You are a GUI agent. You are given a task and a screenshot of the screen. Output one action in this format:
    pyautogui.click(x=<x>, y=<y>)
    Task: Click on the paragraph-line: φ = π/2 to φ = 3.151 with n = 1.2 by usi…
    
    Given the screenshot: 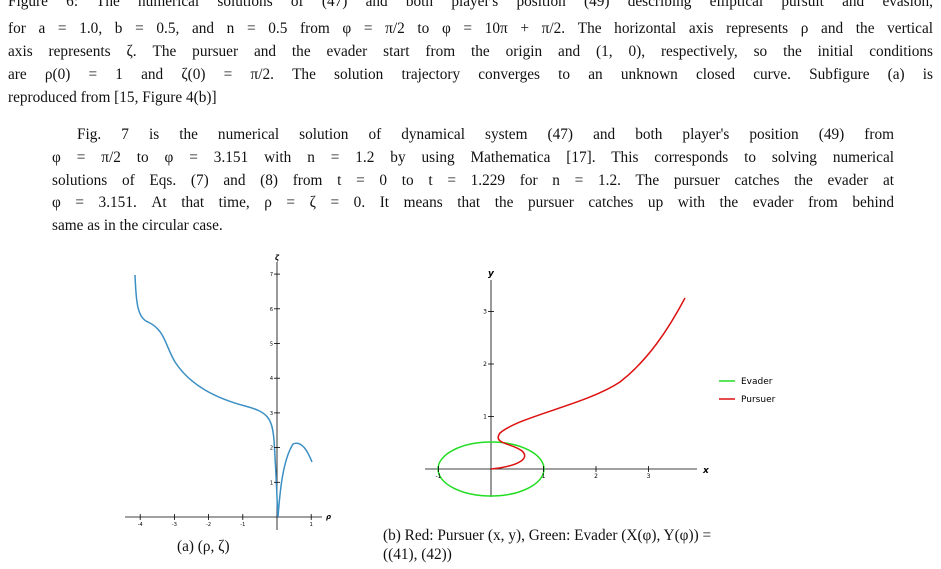 What is the action you would take?
    pyautogui.click(x=473, y=157)
    